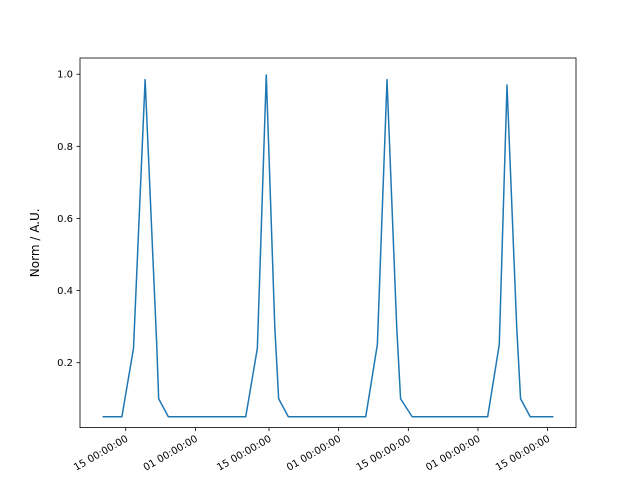 The image size is (640, 480). Describe the element at coordinates (35, 242) in the screenshot. I see `y-axis-label: Norm / A.U.` at that location.